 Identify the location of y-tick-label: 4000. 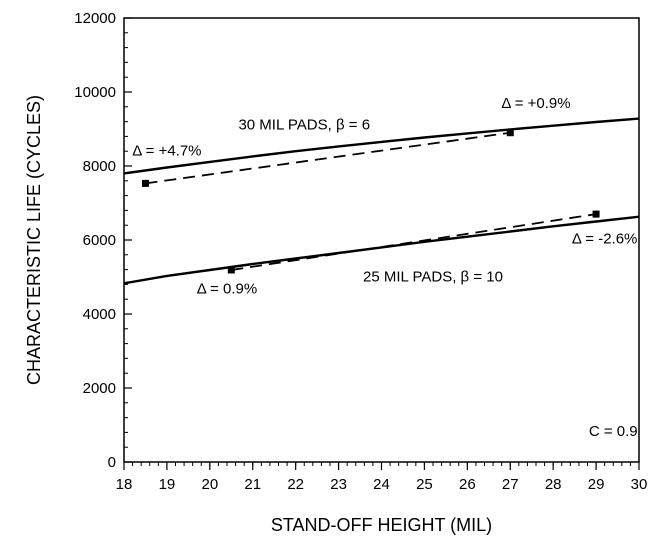
(99, 314).